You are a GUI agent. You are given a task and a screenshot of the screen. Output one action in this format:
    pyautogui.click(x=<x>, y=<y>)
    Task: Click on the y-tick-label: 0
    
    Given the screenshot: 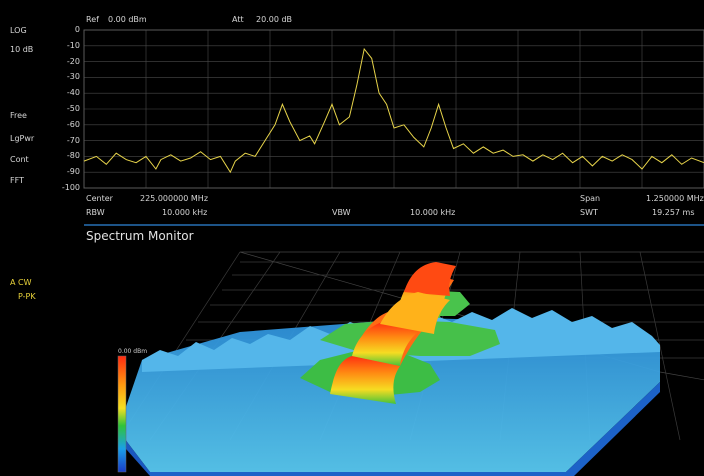 What is the action you would take?
    pyautogui.click(x=77, y=29)
    